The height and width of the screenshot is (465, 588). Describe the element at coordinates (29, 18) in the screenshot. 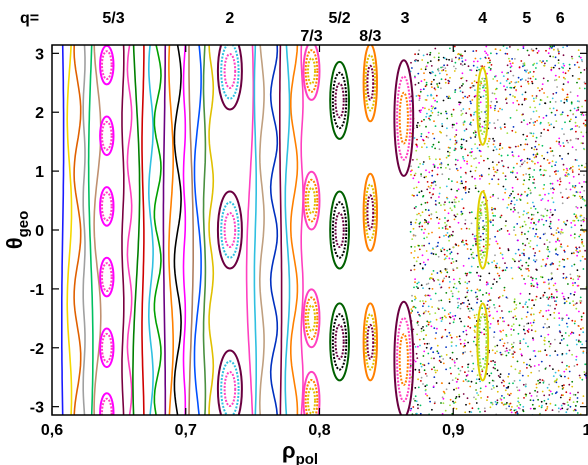

I see `q-prefix-label: q=` at that location.